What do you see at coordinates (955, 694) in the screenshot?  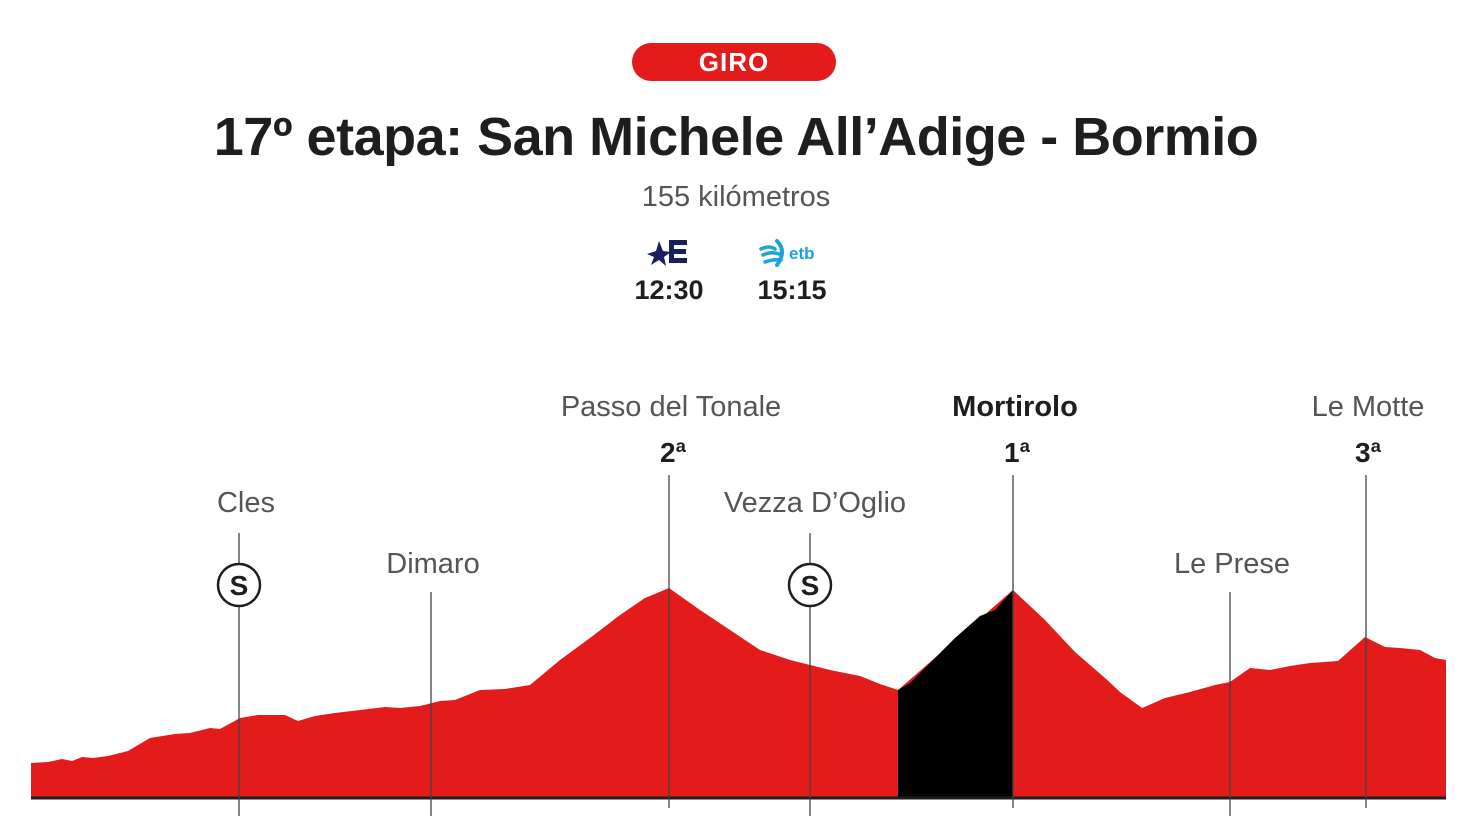 I see `mortirolo-climb-highlight` at bounding box center [955, 694].